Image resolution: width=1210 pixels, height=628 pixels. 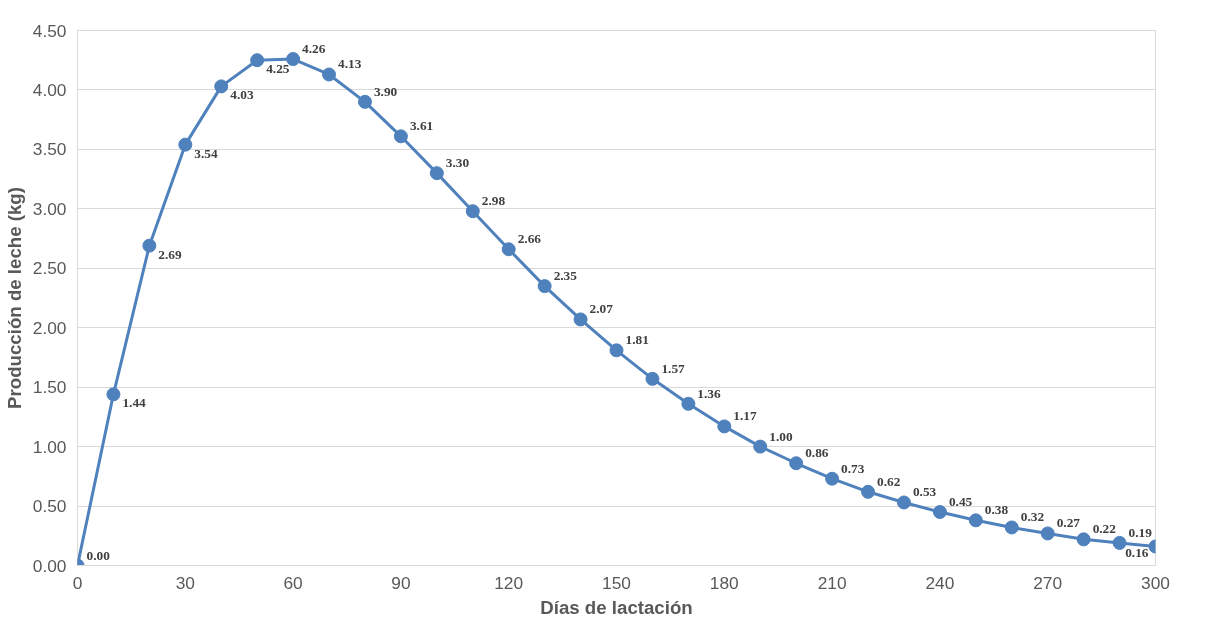 What do you see at coordinates (134, 403) in the screenshot?
I see `data-label: 1.44` at bounding box center [134, 403].